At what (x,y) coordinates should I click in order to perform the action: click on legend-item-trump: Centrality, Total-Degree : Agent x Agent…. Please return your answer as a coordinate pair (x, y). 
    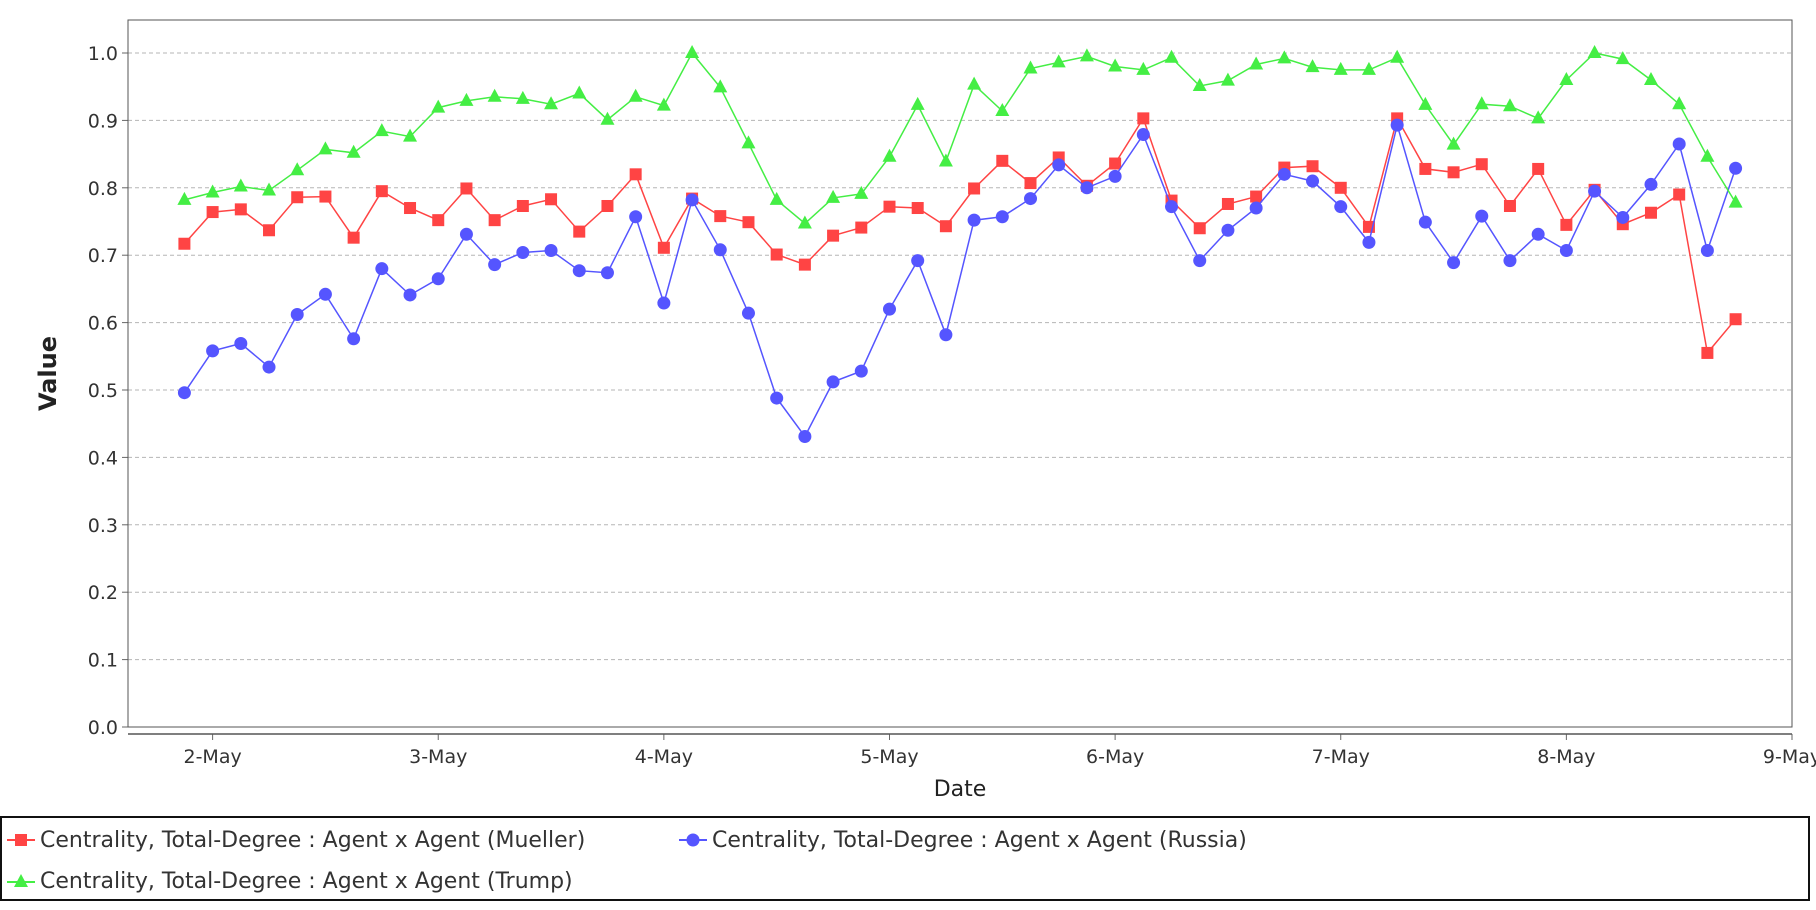
    Looking at the image, I should click on (289, 881).